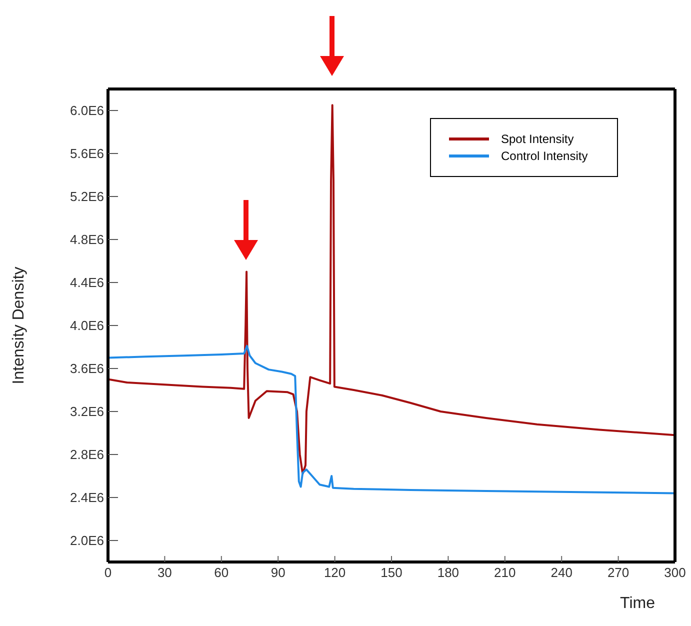  I want to click on x-tick-label: 240, so click(561, 572).